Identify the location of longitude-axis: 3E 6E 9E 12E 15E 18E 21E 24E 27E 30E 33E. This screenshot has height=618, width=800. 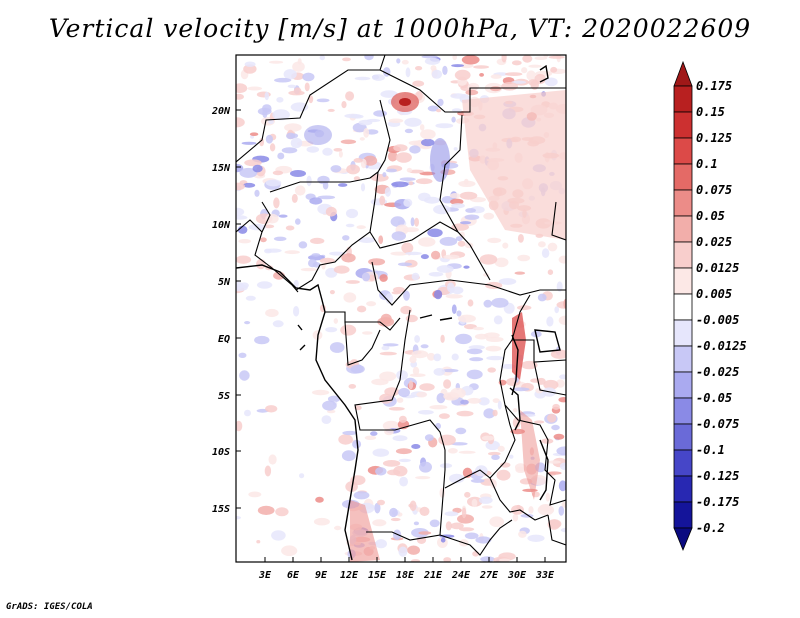
(406, 569).